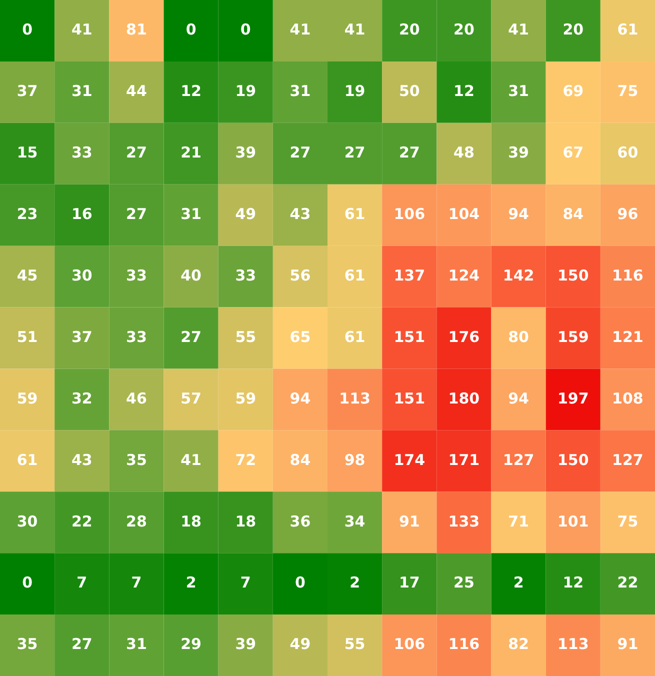 The height and width of the screenshot is (676, 655). Describe the element at coordinates (191, 153) in the screenshot. I see `data-label: 21` at that location.